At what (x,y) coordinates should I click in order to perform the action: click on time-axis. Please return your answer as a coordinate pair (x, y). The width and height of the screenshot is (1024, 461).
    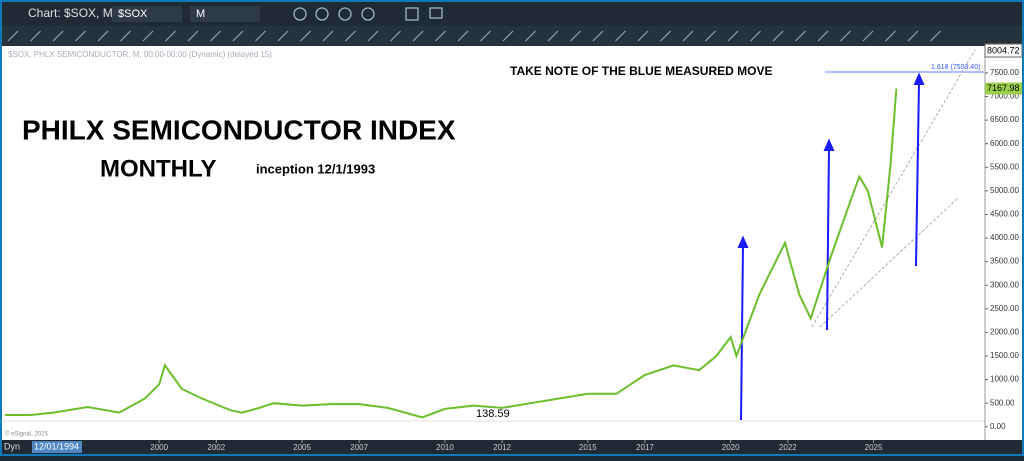
    Looking at the image, I should click on (512, 447).